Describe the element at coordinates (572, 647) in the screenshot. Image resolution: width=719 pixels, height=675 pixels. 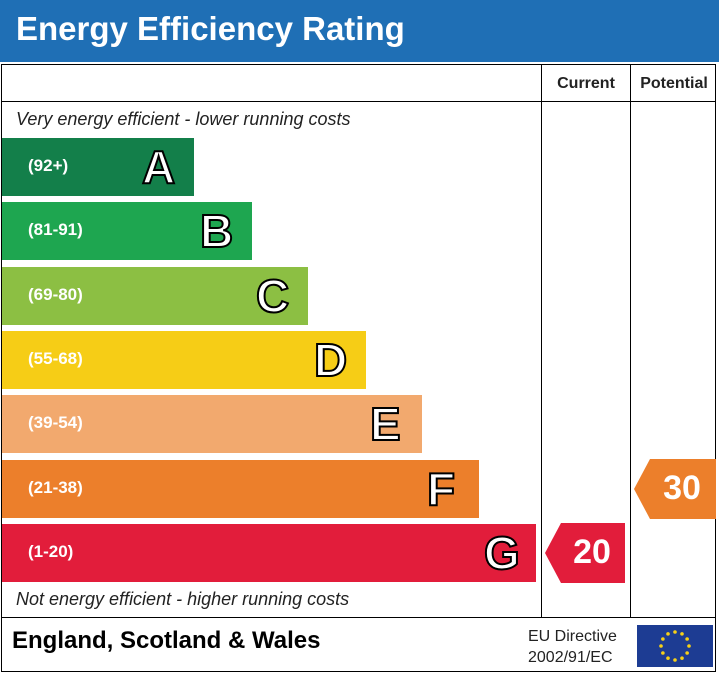
I see `eu-directive-label: EU Directive 2002/91/EC` at that location.